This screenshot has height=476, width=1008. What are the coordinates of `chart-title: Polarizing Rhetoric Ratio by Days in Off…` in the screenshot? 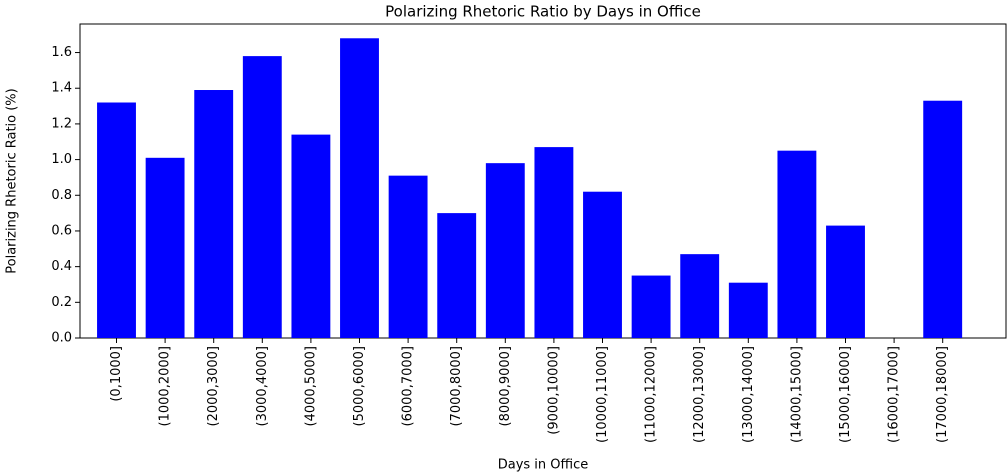 It's located at (543, 12).